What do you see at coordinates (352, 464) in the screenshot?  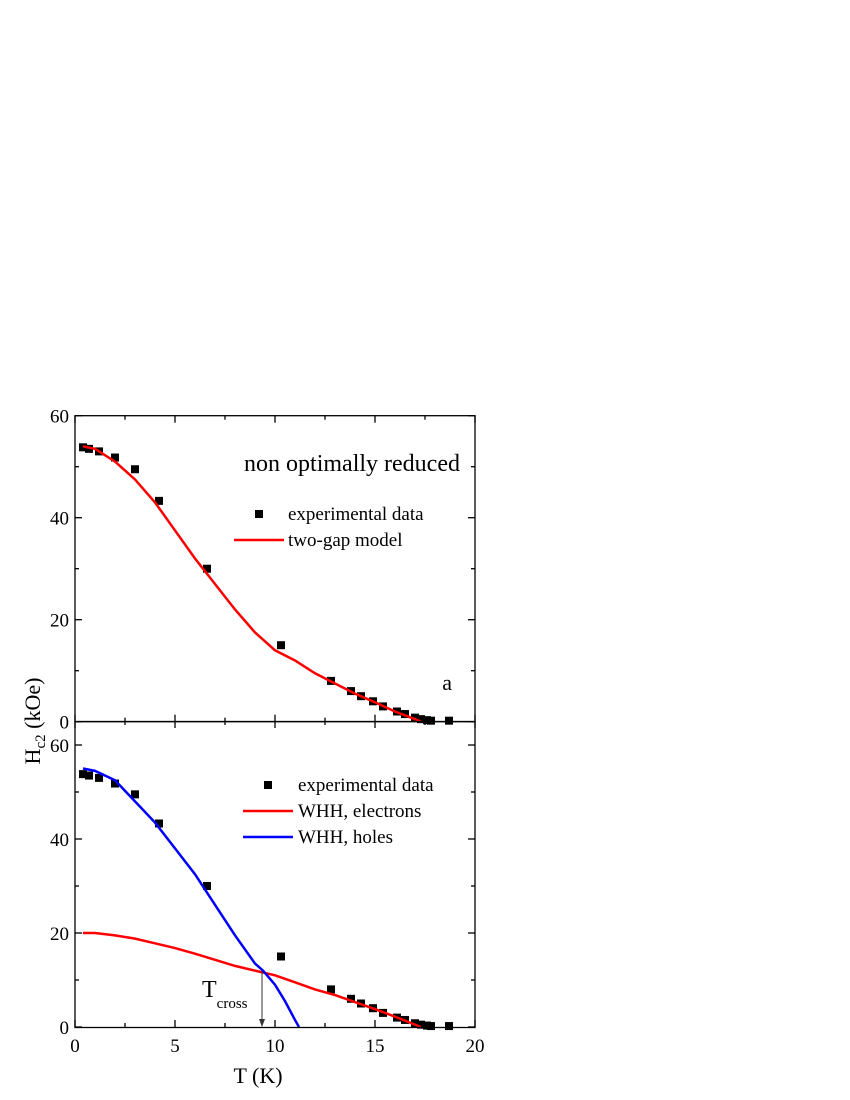 I see `panel-title: non optimally reduced` at bounding box center [352, 464].